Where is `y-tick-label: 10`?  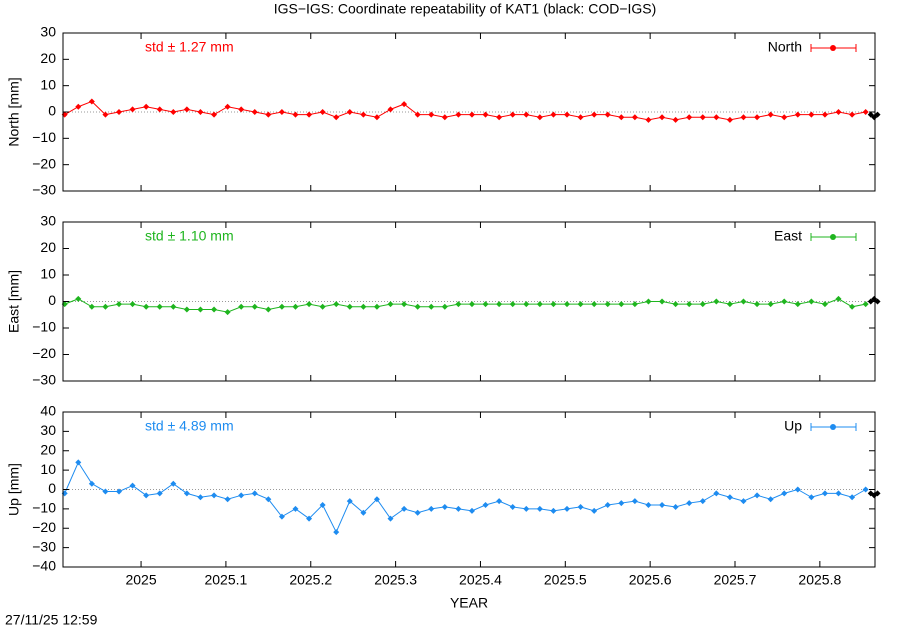 y-tick-label: 10 is located at coordinates (48, 469).